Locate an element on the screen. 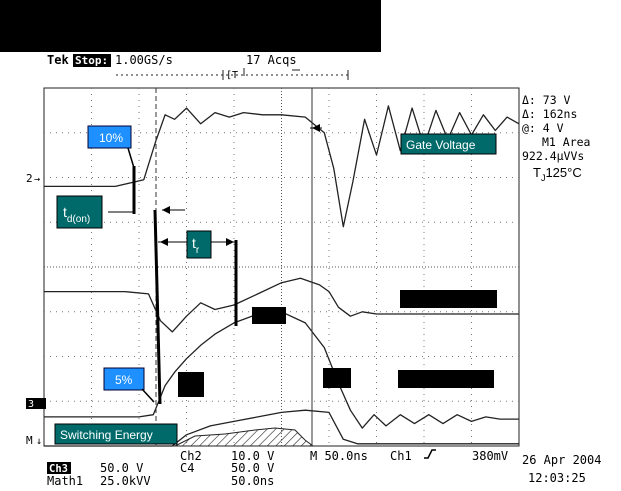 This screenshot has height=491, width=621. trigger-channel: Ch1 is located at coordinates (401, 456).